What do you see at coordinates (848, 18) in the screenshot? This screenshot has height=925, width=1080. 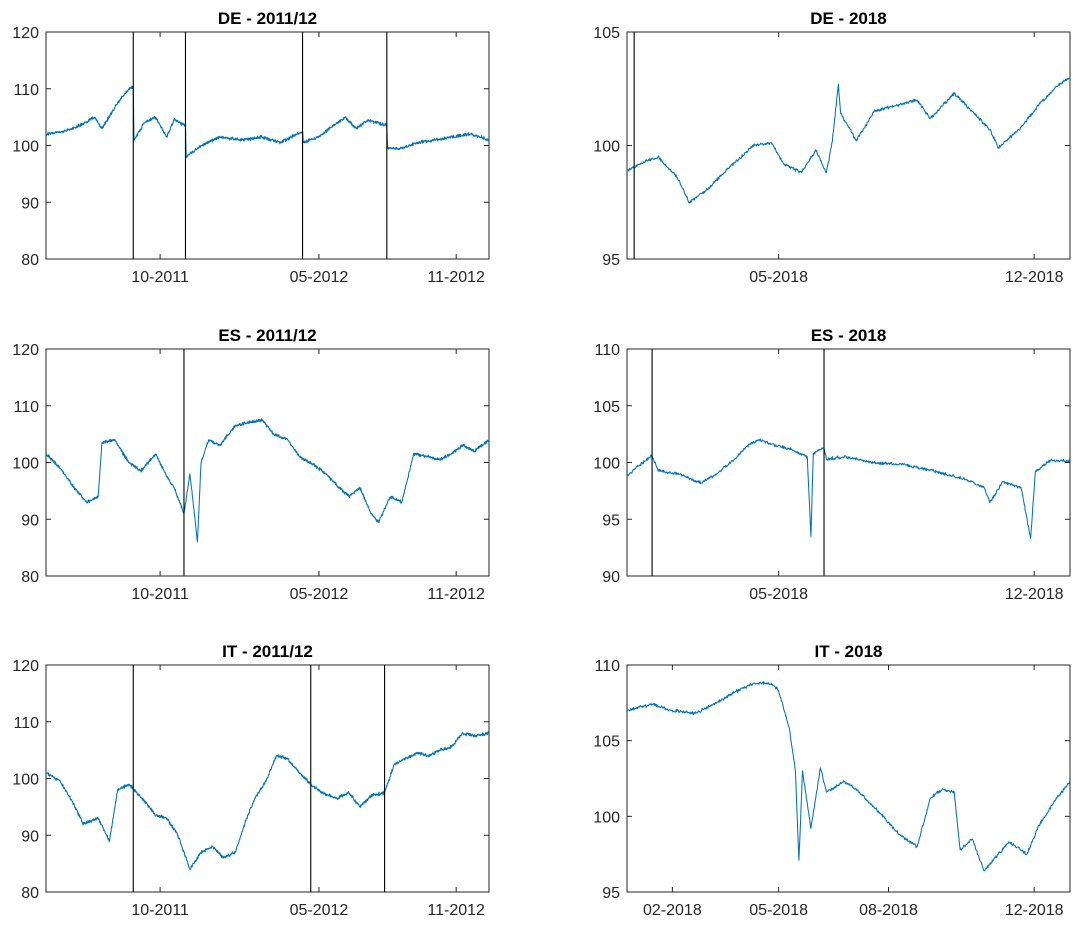 I see `subplot-title: DE - 2018` at bounding box center [848, 18].